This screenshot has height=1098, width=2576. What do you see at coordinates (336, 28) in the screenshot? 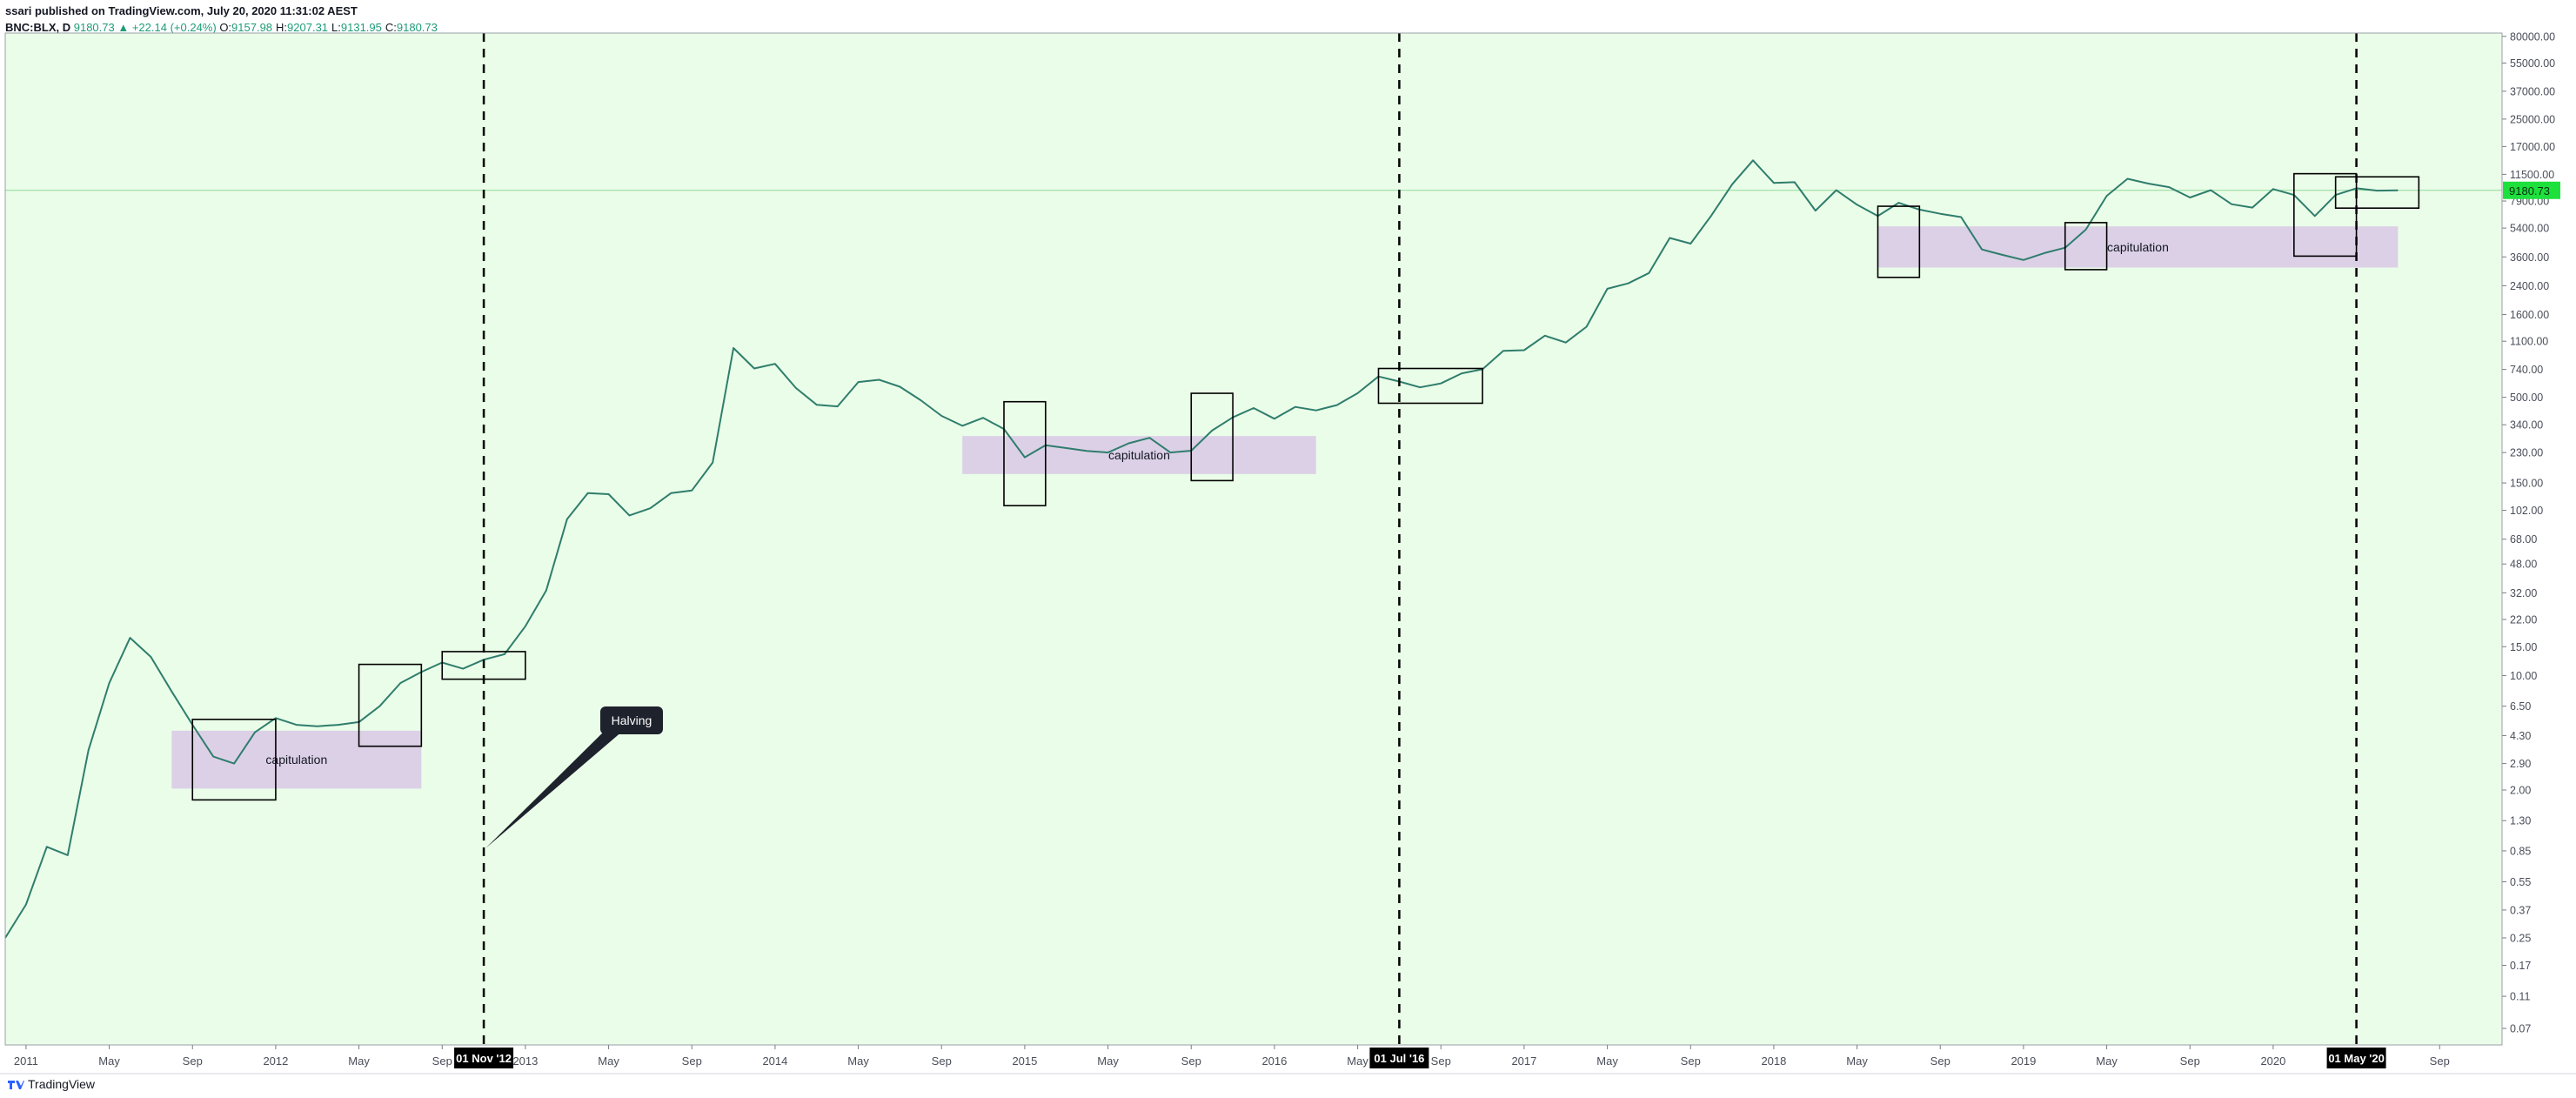
I see `ohlc-key: L:` at bounding box center [336, 28].